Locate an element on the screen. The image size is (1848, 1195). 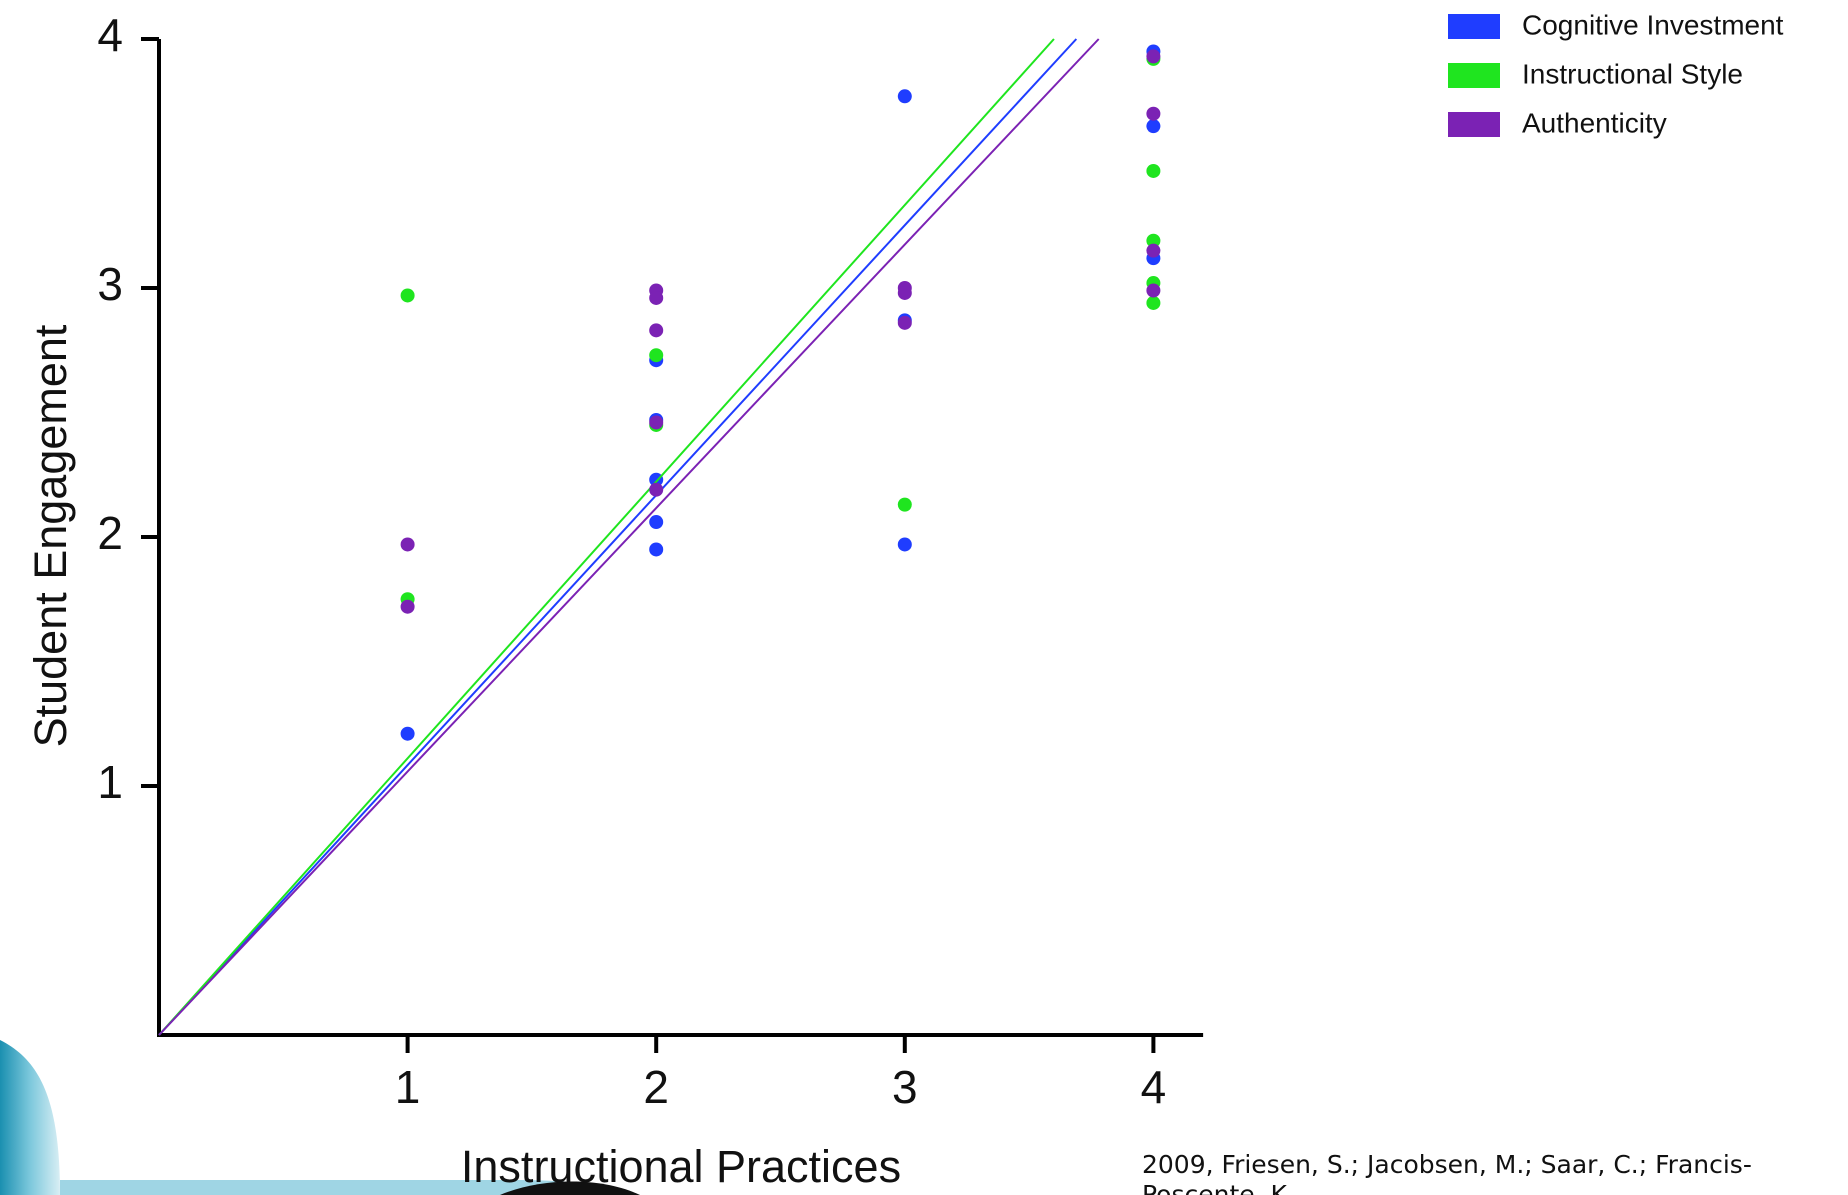
y-tick-label: 3 is located at coordinates (110, 284).